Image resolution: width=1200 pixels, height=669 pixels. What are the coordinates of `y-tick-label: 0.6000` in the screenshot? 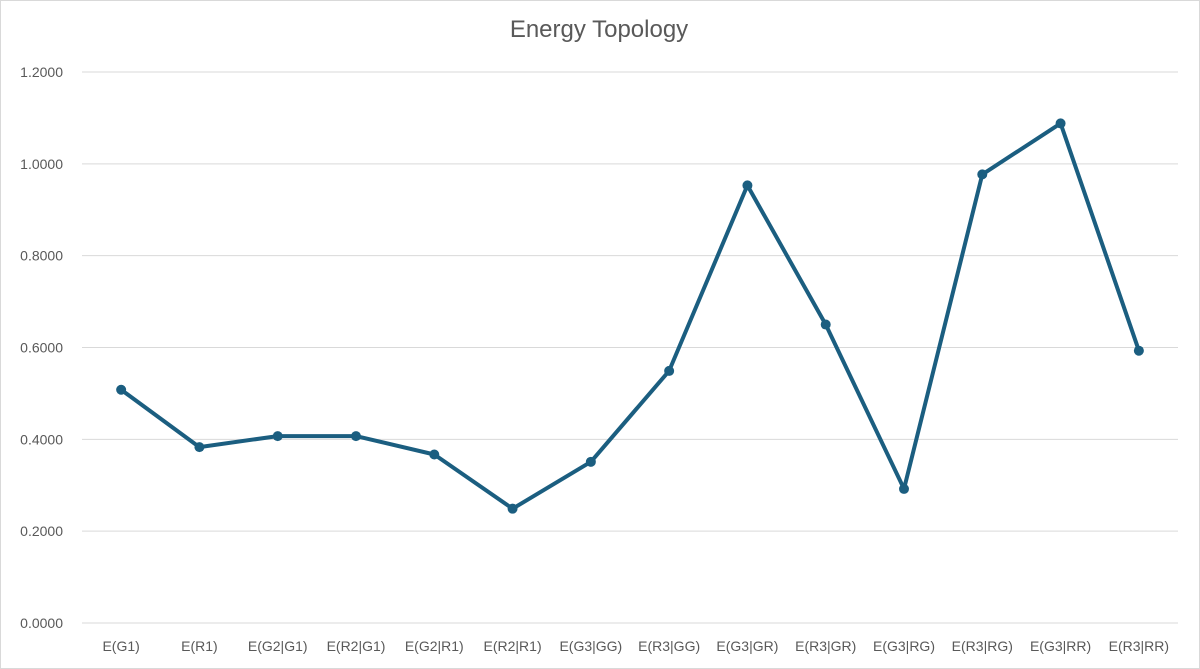 It's located at (41, 348).